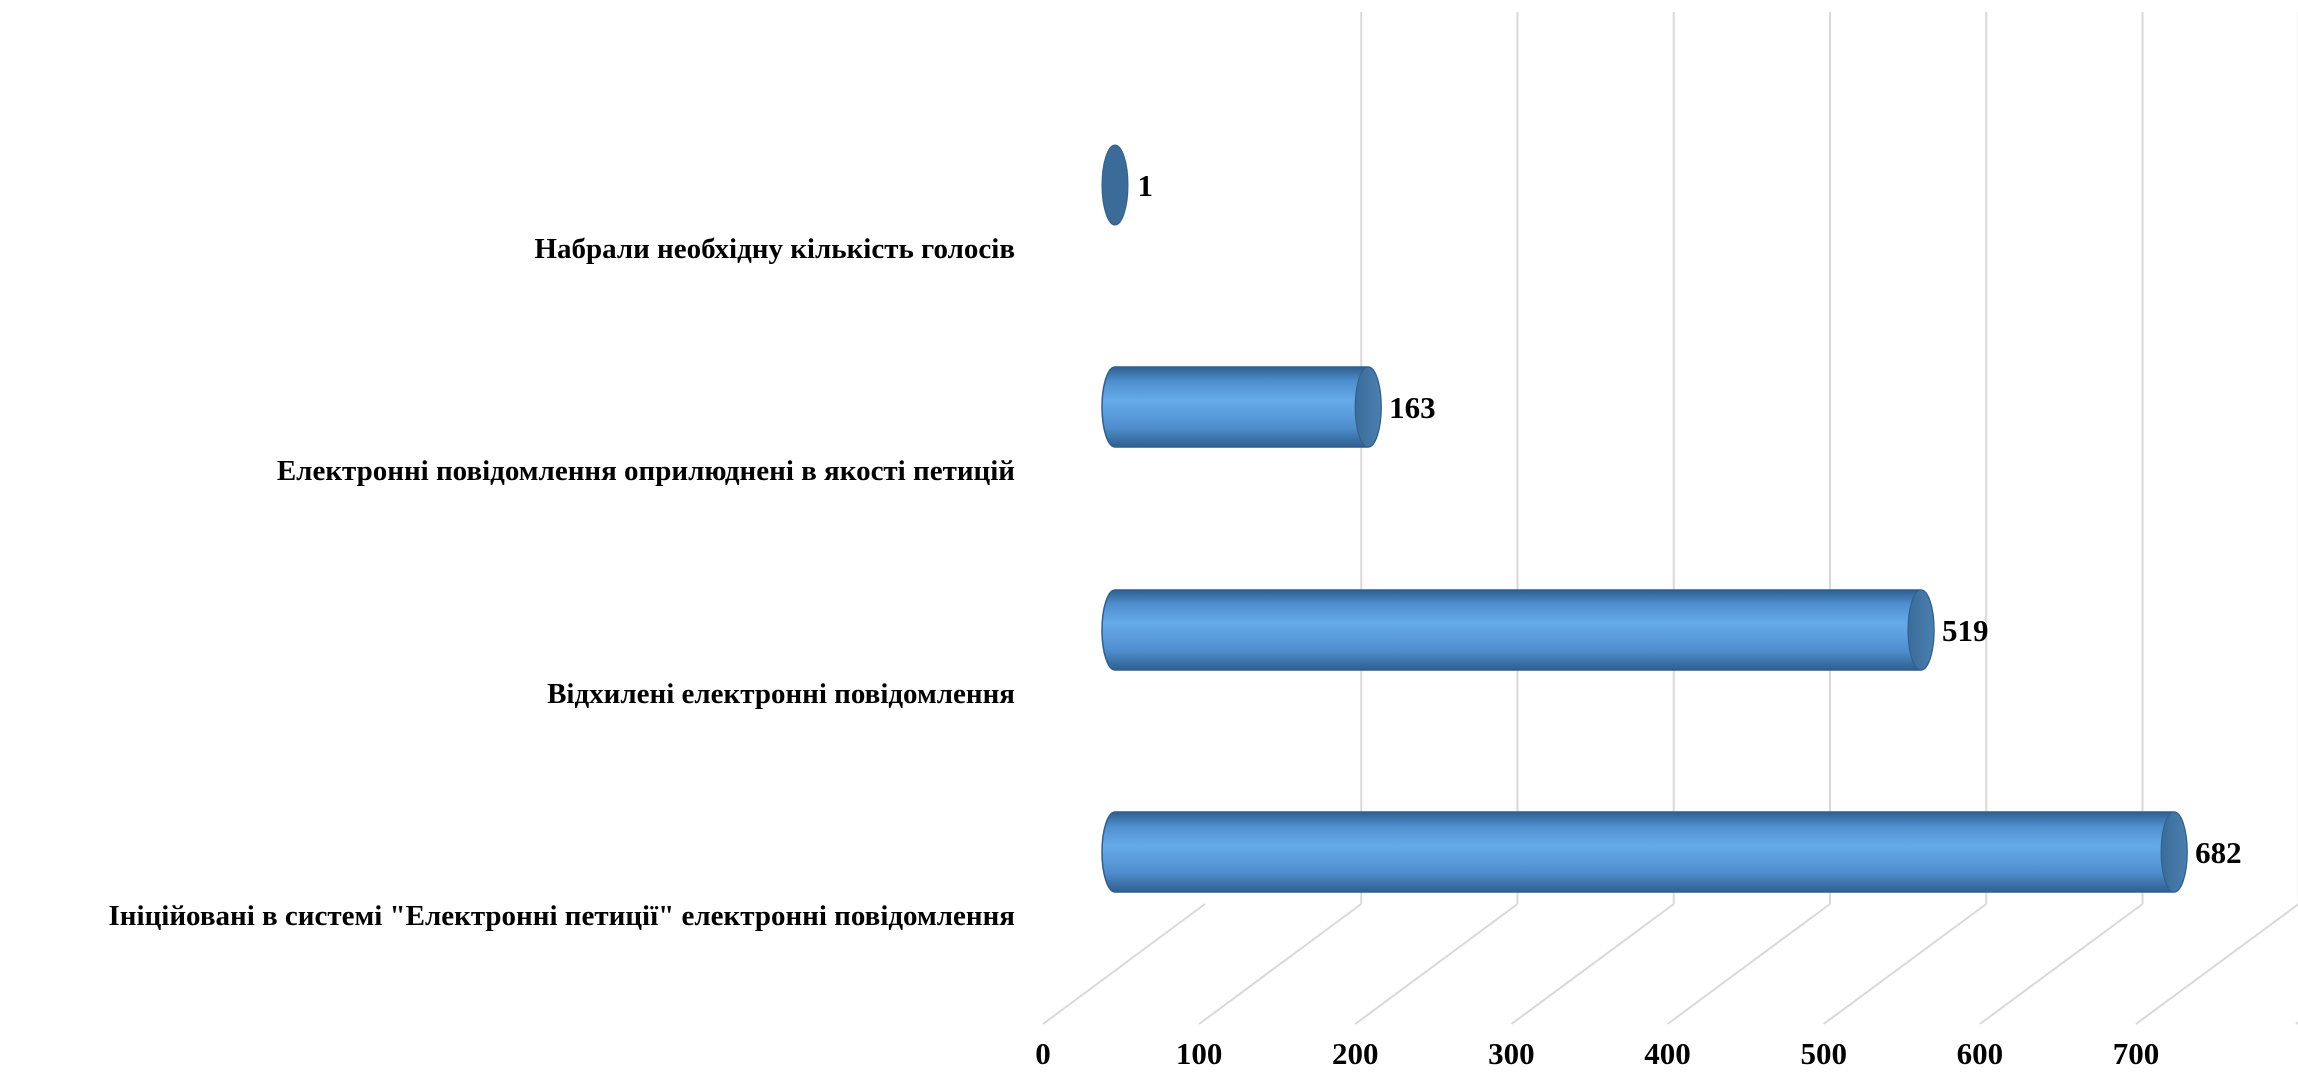 This screenshot has width=2298, height=1076. What do you see at coordinates (1043, 1053) in the screenshot?
I see `x-tick-label: 0` at bounding box center [1043, 1053].